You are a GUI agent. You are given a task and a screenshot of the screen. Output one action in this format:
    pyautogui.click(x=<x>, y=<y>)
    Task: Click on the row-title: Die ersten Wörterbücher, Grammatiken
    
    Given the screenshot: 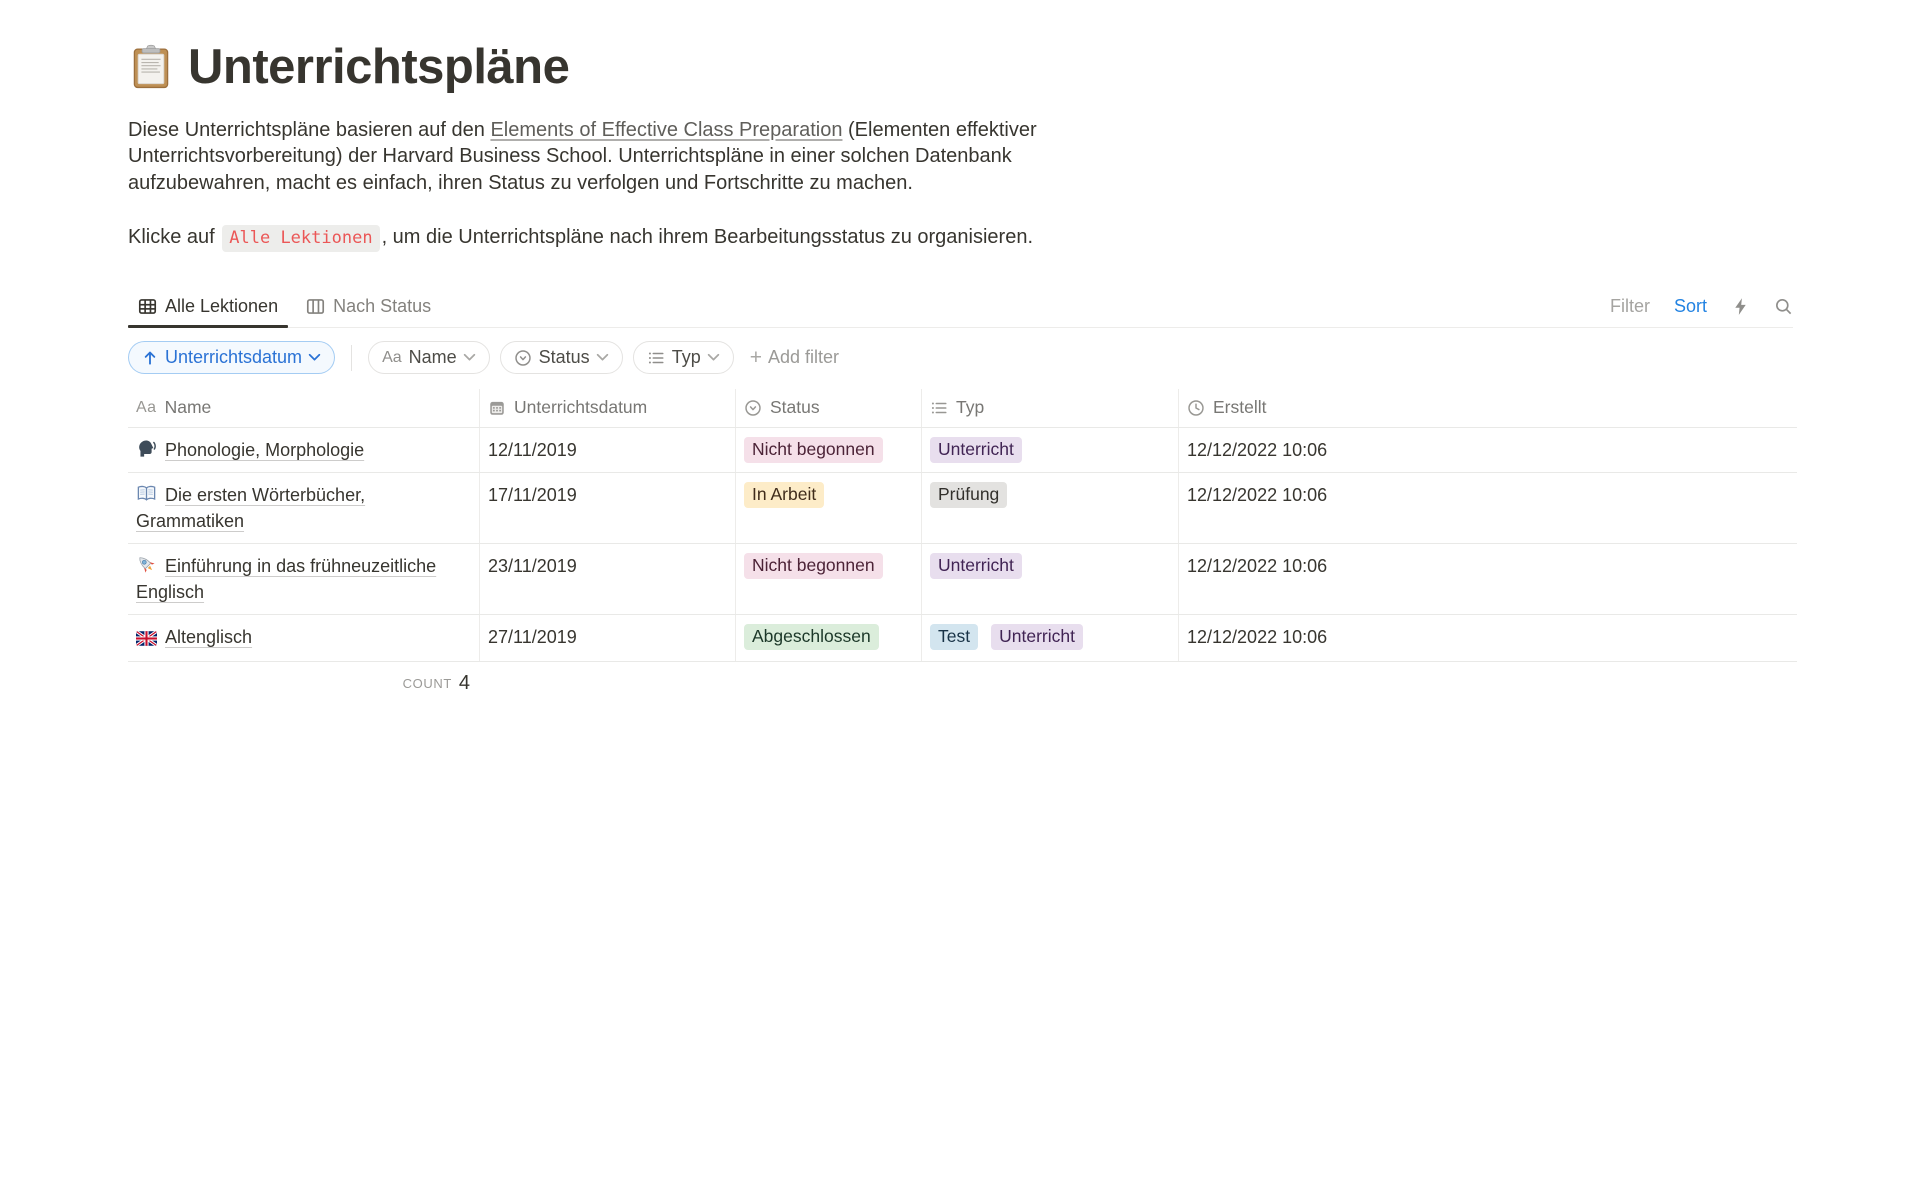 What is the action you would take?
    pyautogui.click(x=251, y=507)
    